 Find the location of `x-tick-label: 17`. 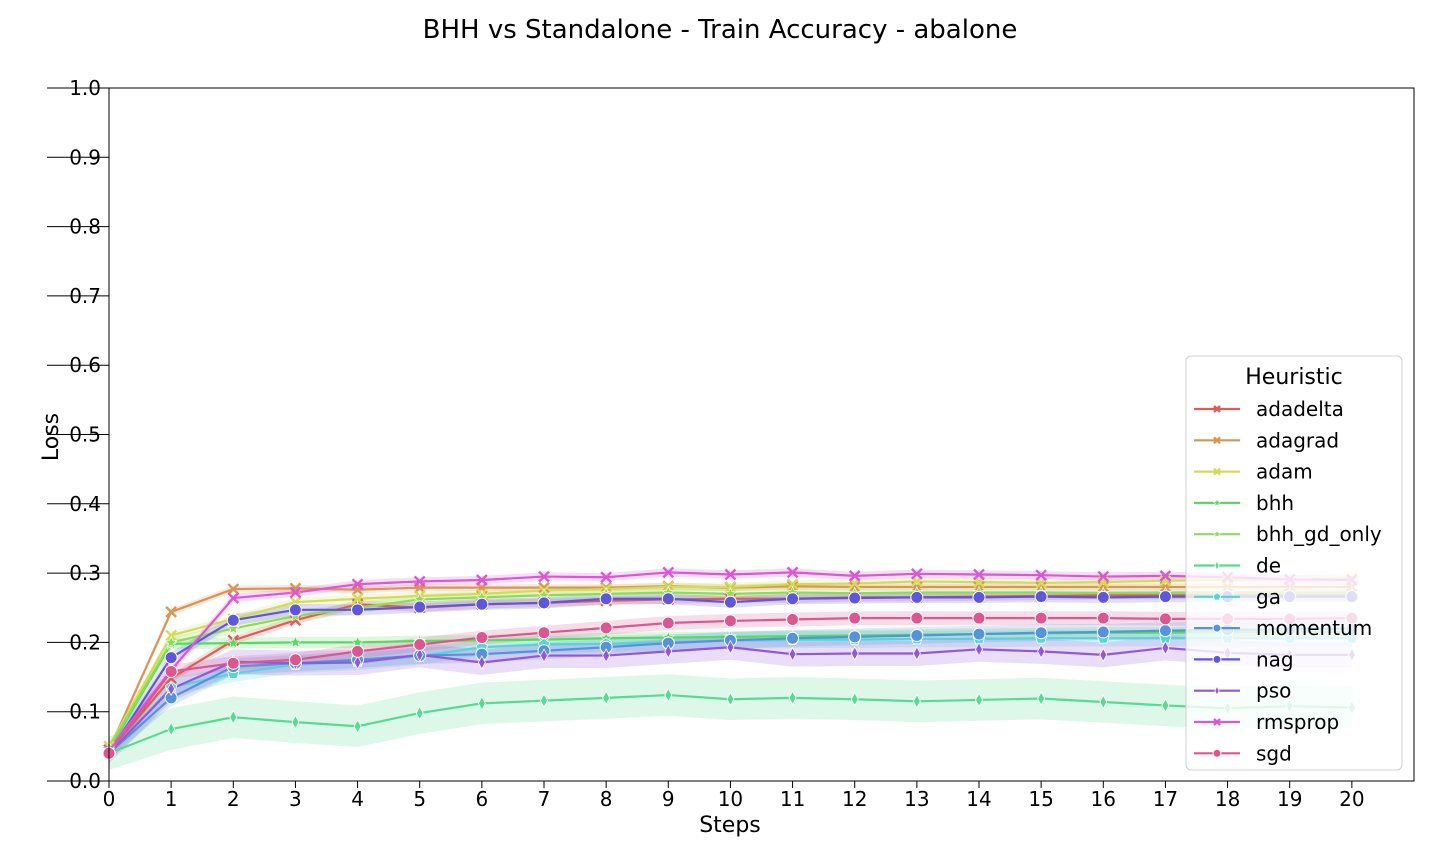

x-tick-label: 17 is located at coordinates (1165, 799).